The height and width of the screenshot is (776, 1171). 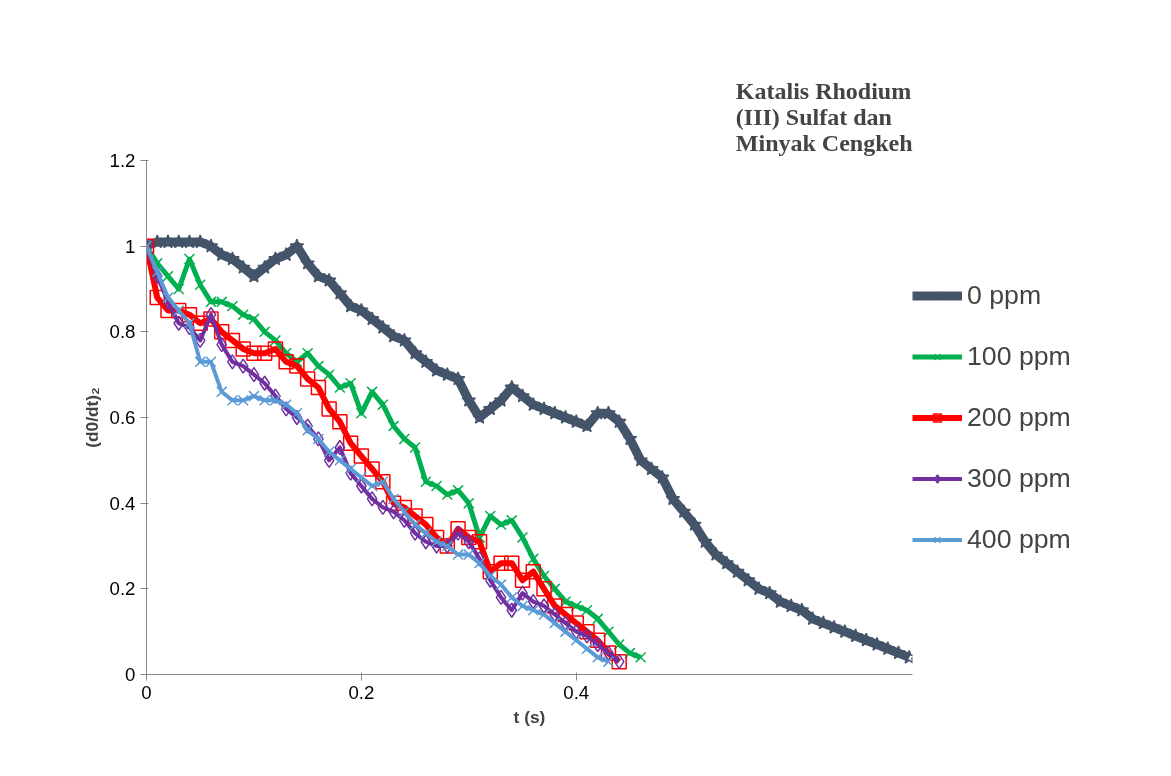 What do you see at coordinates (1019, 478) in the screenshot?
I see `legend-label: 300 ppm` at bounding box center [1019, 478].